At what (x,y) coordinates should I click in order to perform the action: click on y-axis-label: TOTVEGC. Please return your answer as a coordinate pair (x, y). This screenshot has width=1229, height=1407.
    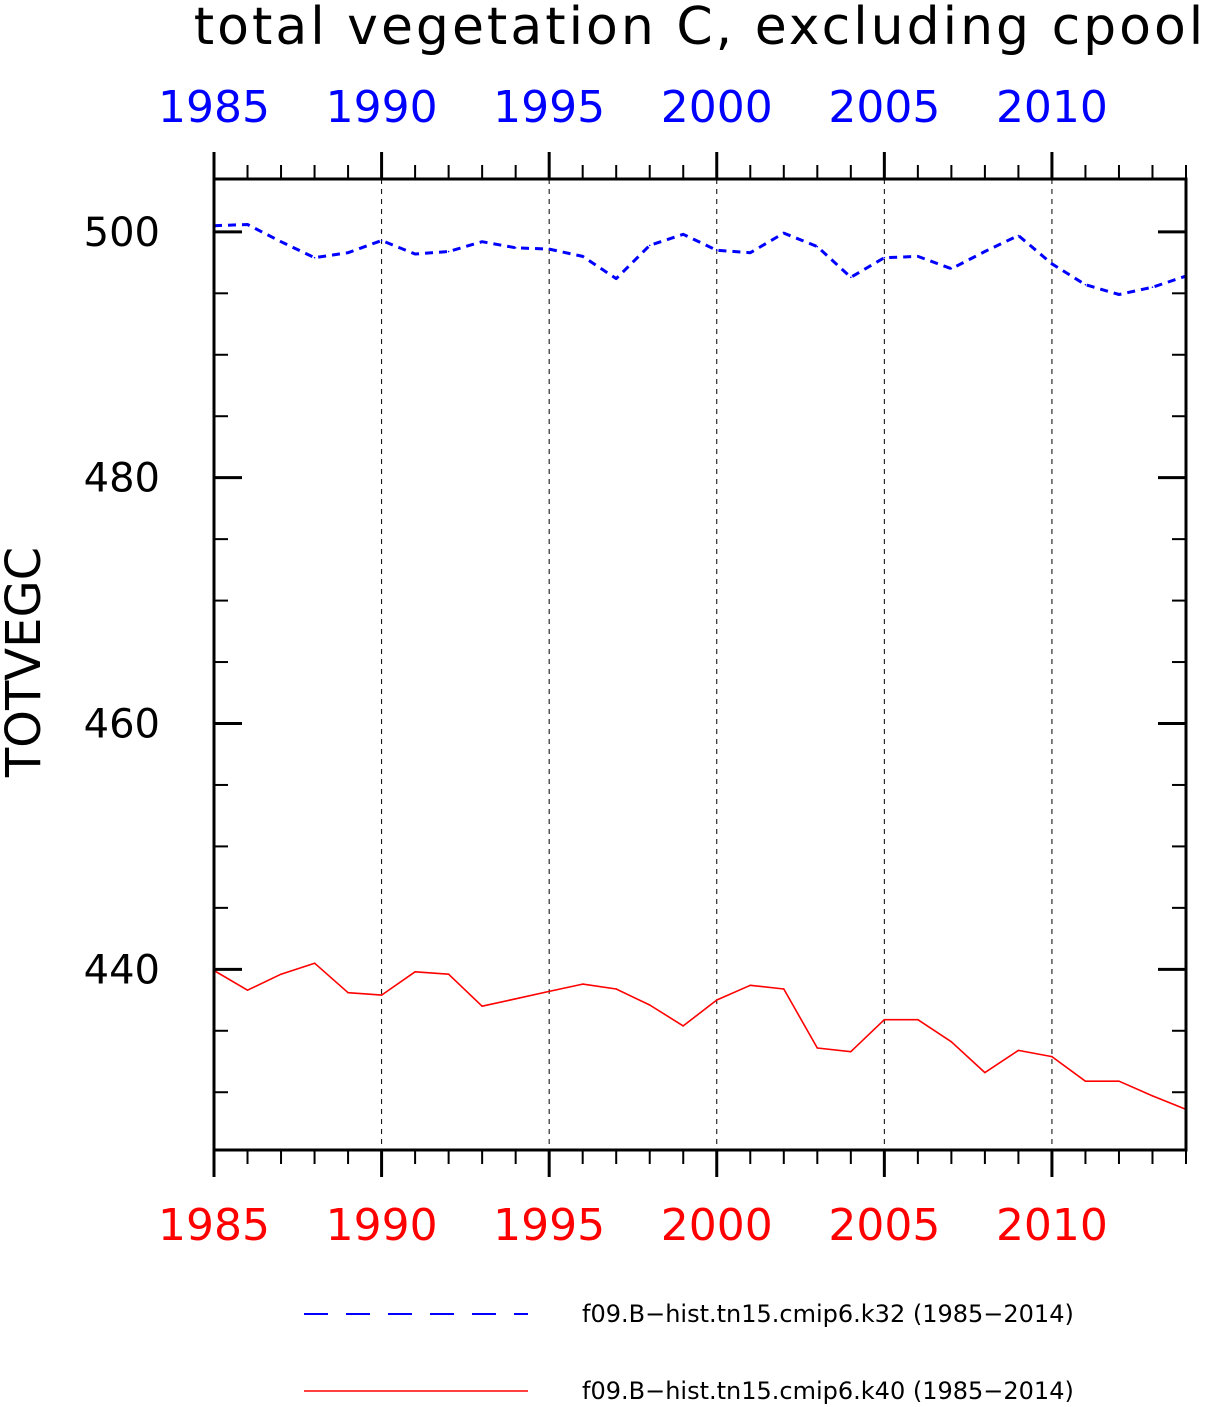
    Looking at the image, I should click on (26, 662).